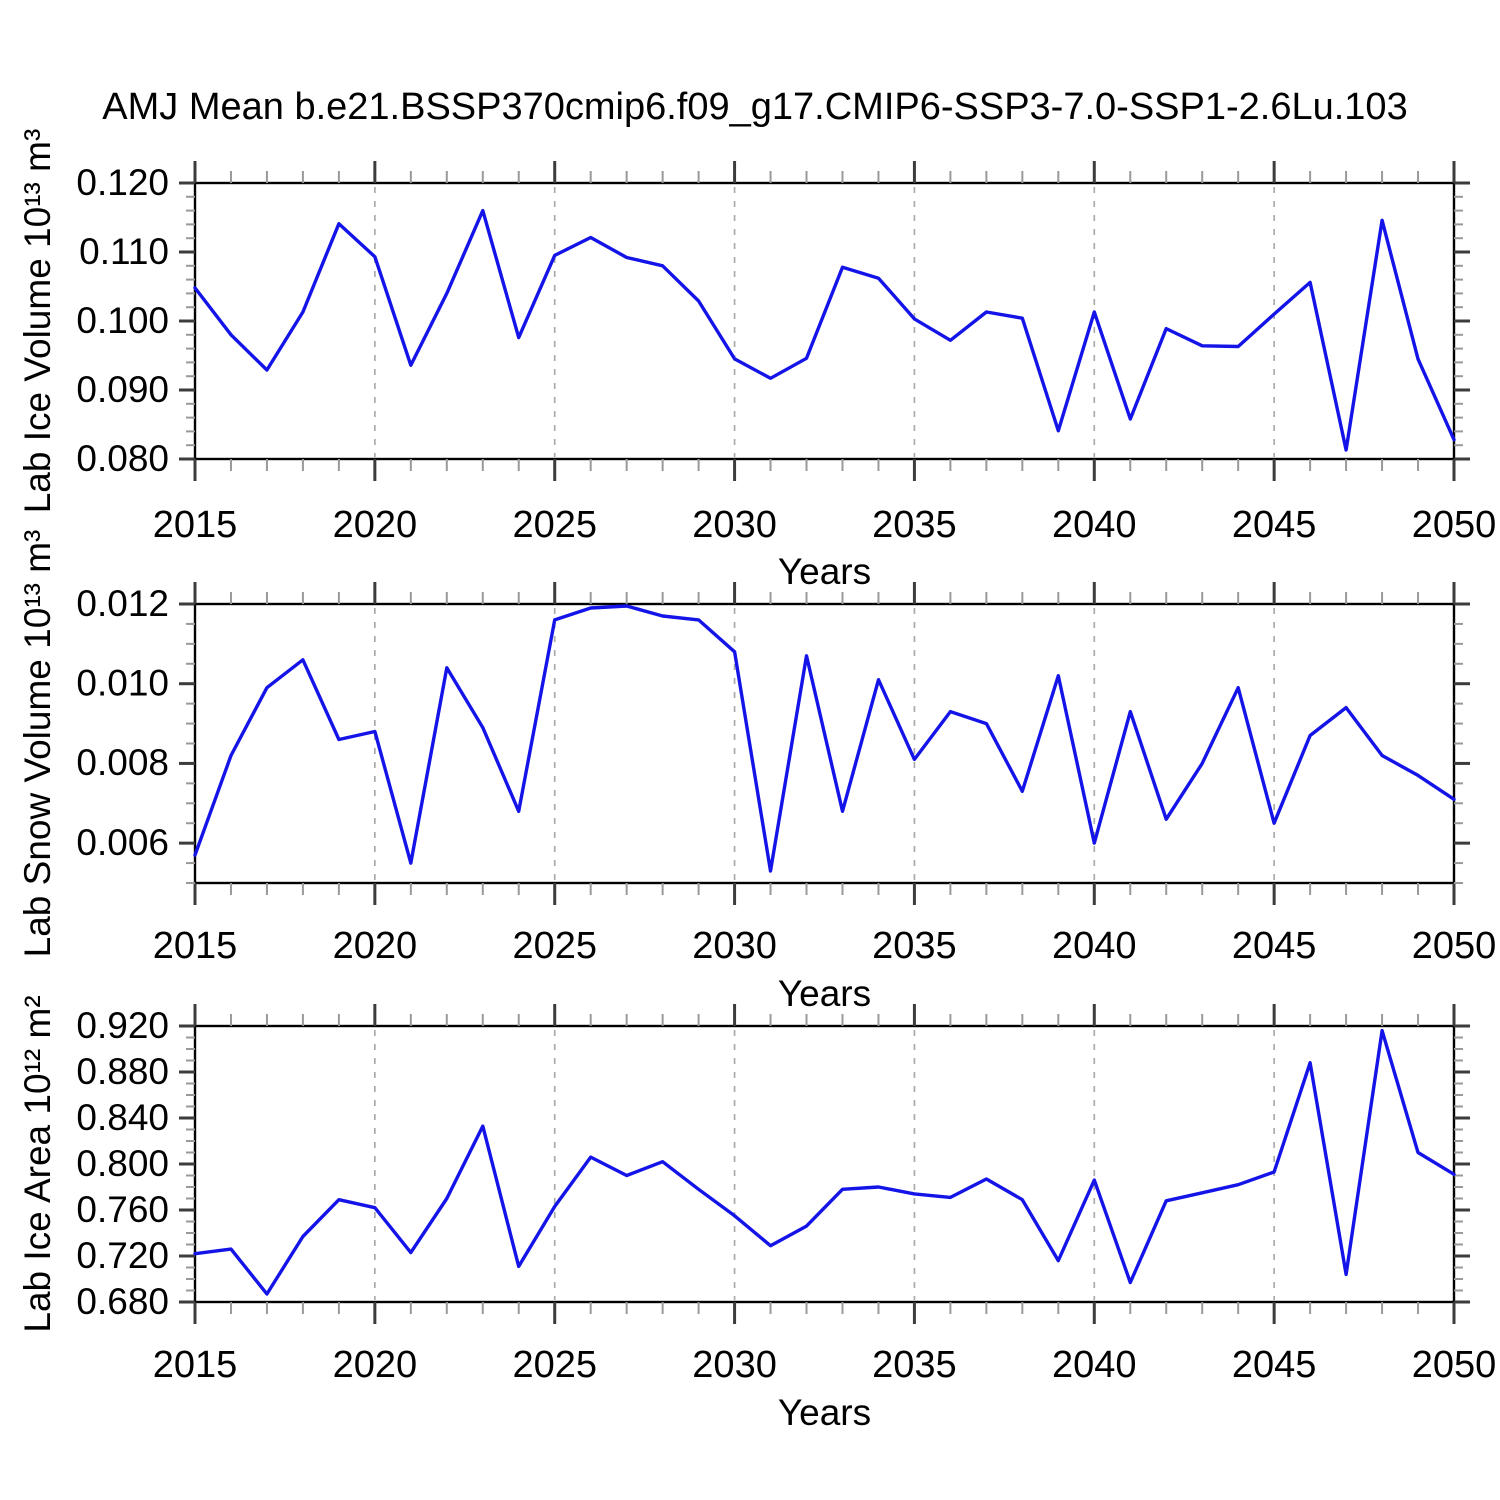 The height and width of the screenshot is (1500, 1500). I want to click on y-tick-label: 0.080, so click(122, 458).